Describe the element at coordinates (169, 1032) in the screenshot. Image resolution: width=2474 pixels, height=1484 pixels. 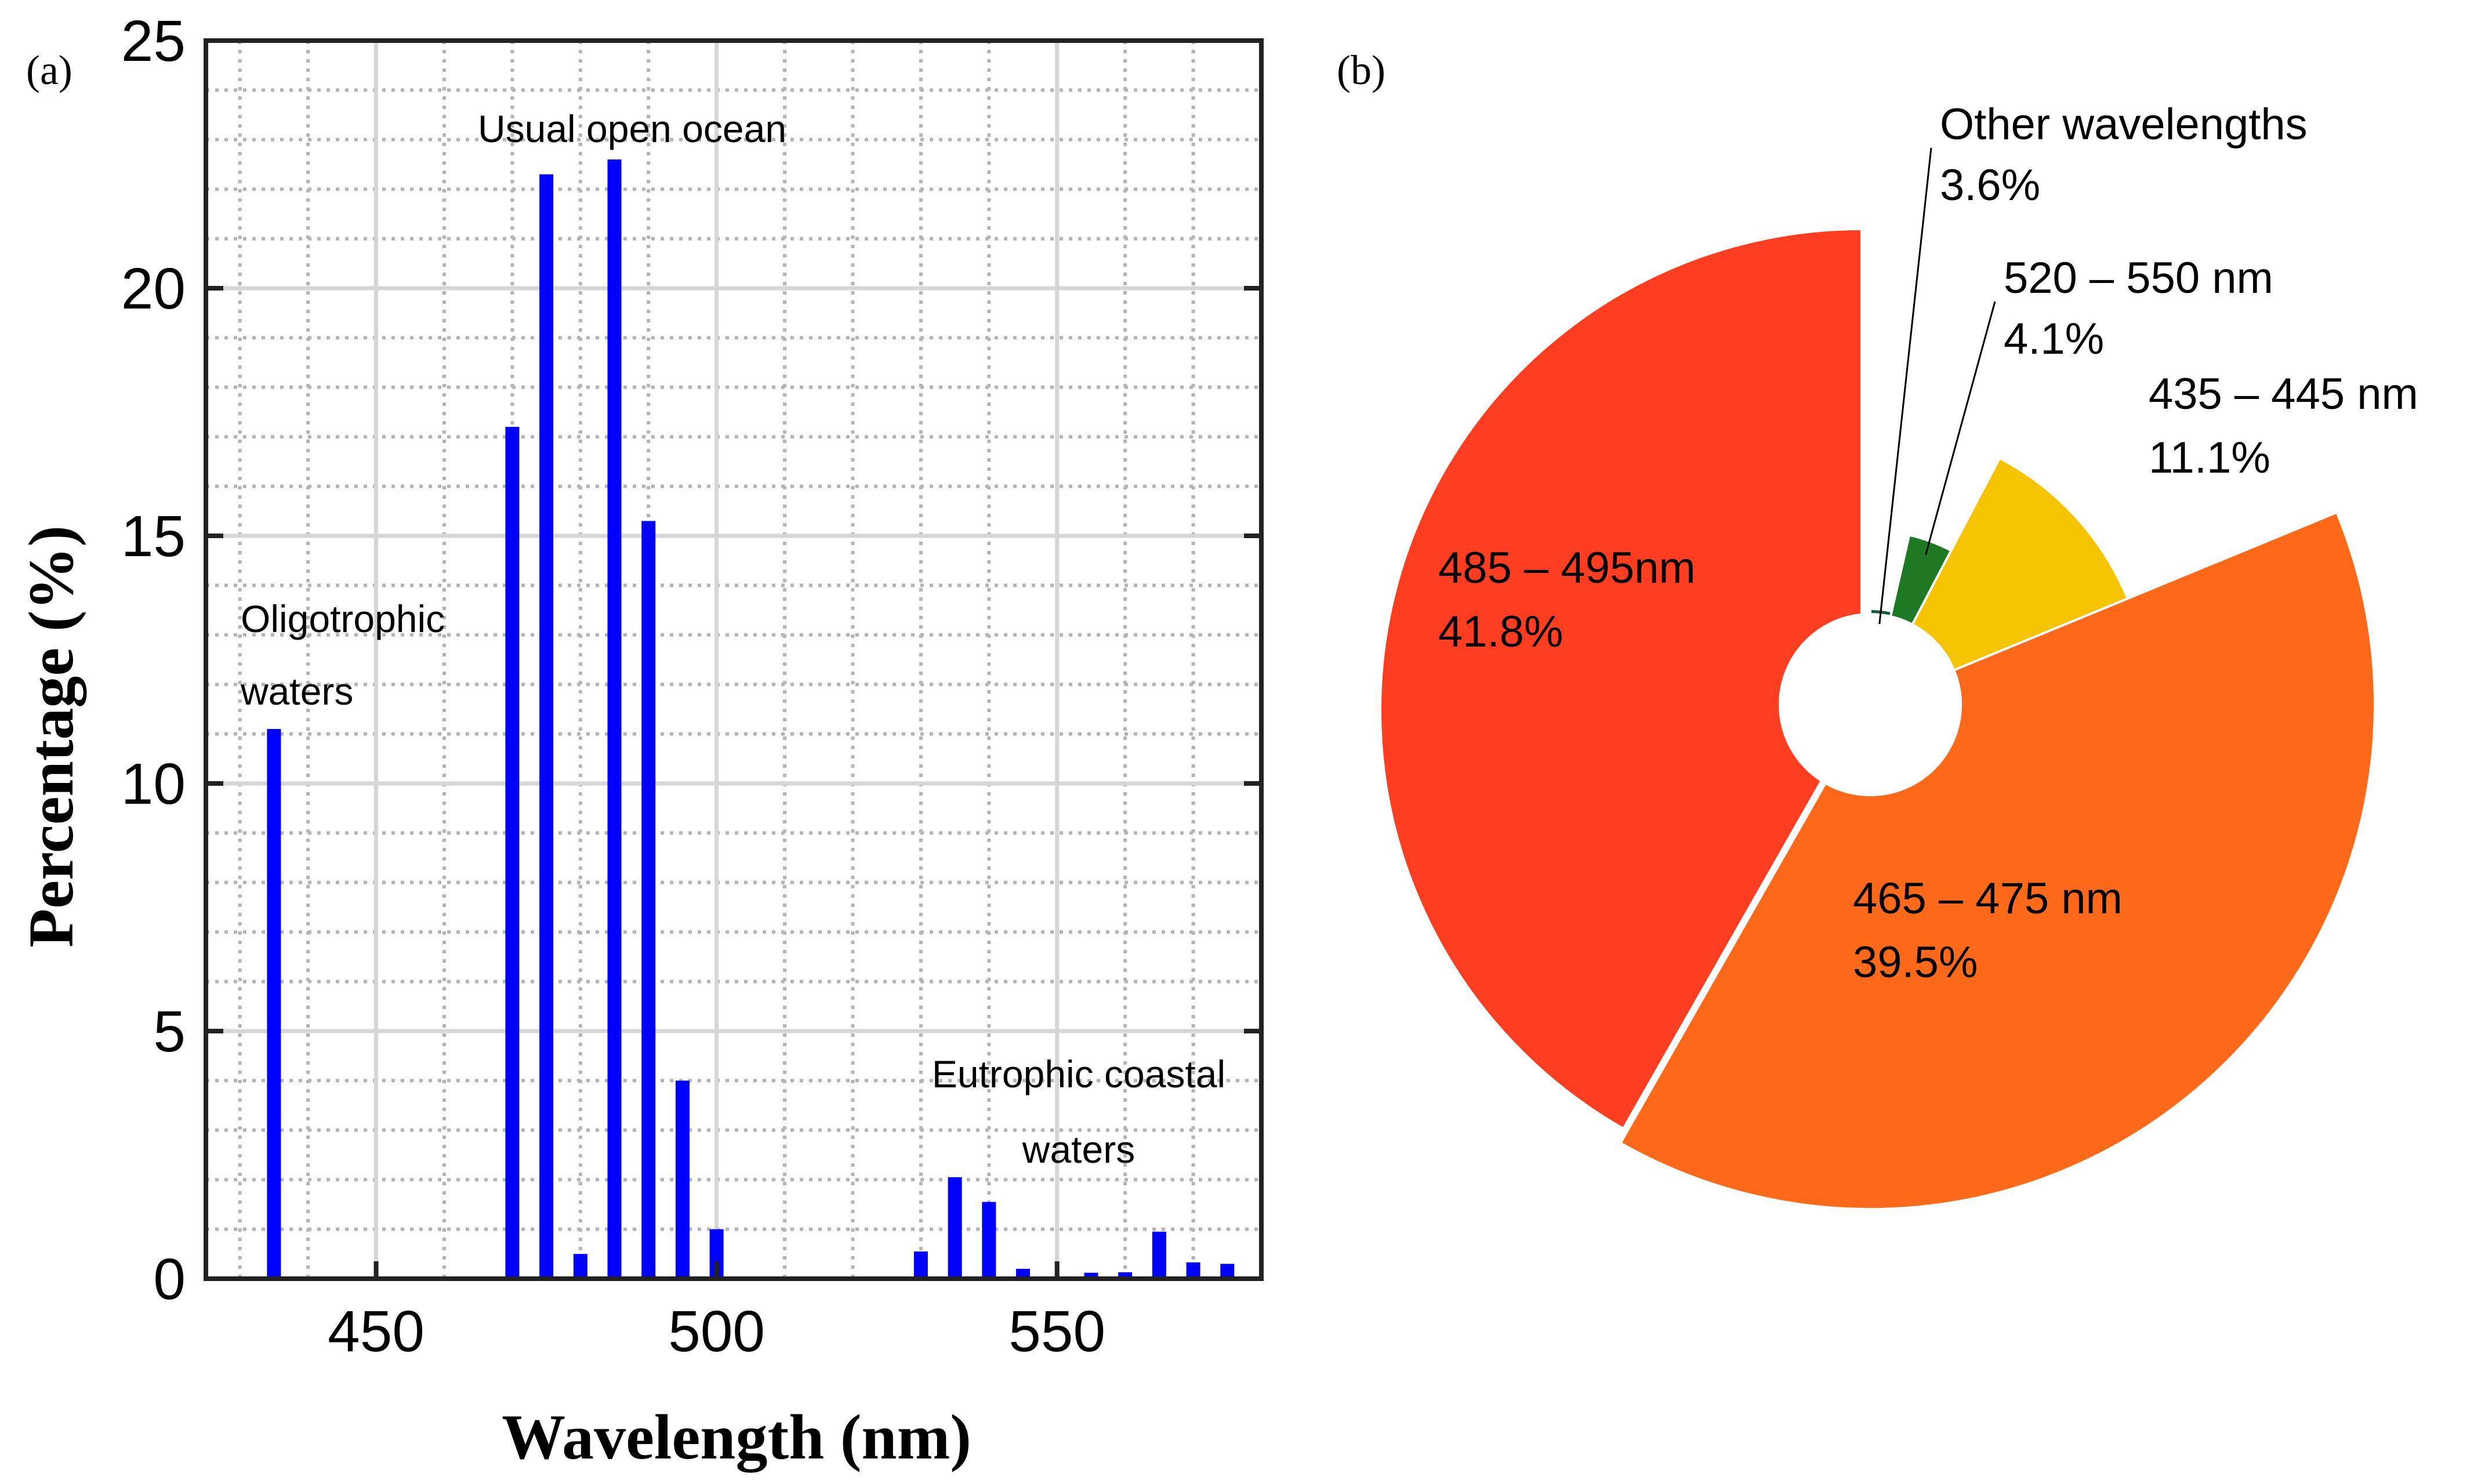
I see `y-tick-label: 5` at that location.